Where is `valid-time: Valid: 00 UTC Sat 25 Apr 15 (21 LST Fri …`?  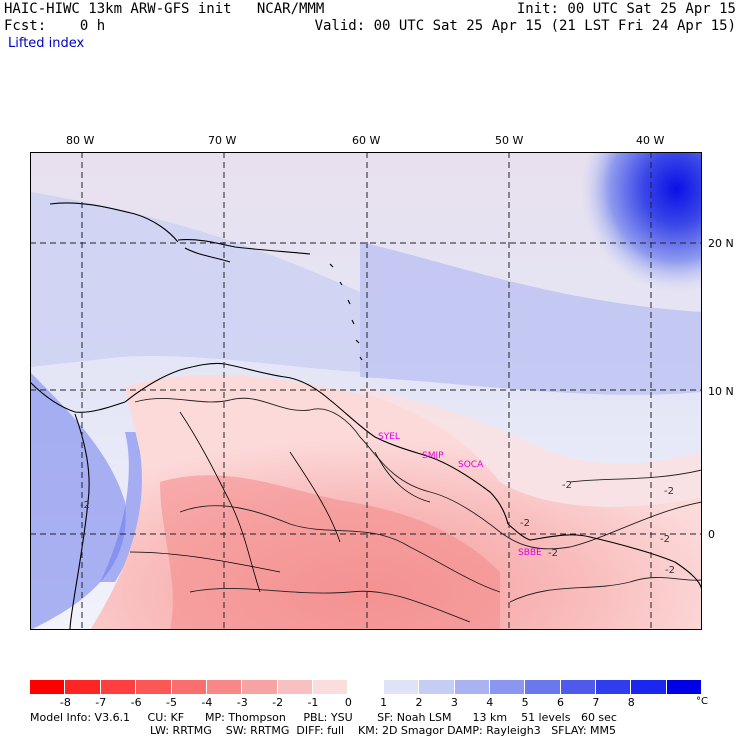 valid-time: Valid: 00 UTC Sat 25 Apr 15 (21 LST Fri … is located at coordinates (525, 26).